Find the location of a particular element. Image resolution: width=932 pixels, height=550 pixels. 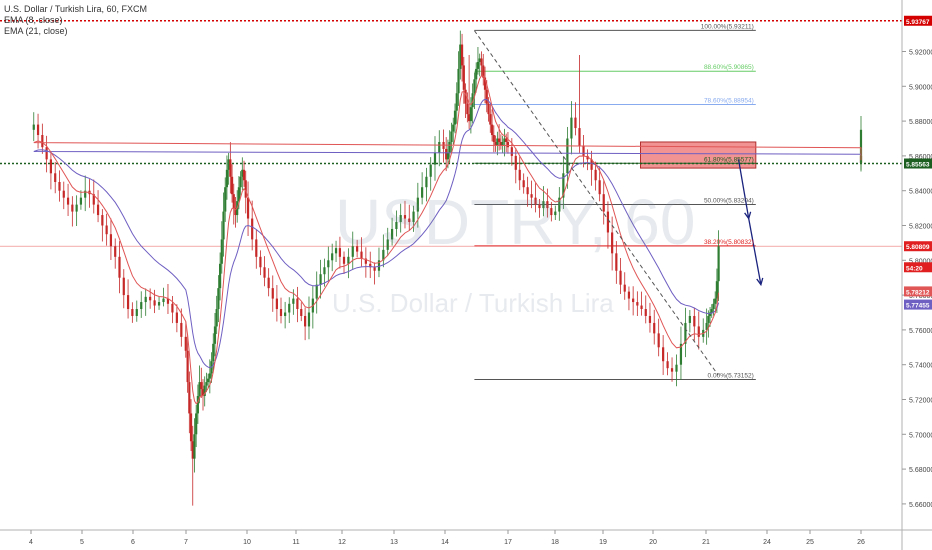

legend-ema8: EMA (8, close) is located at coordinates (33, 20).